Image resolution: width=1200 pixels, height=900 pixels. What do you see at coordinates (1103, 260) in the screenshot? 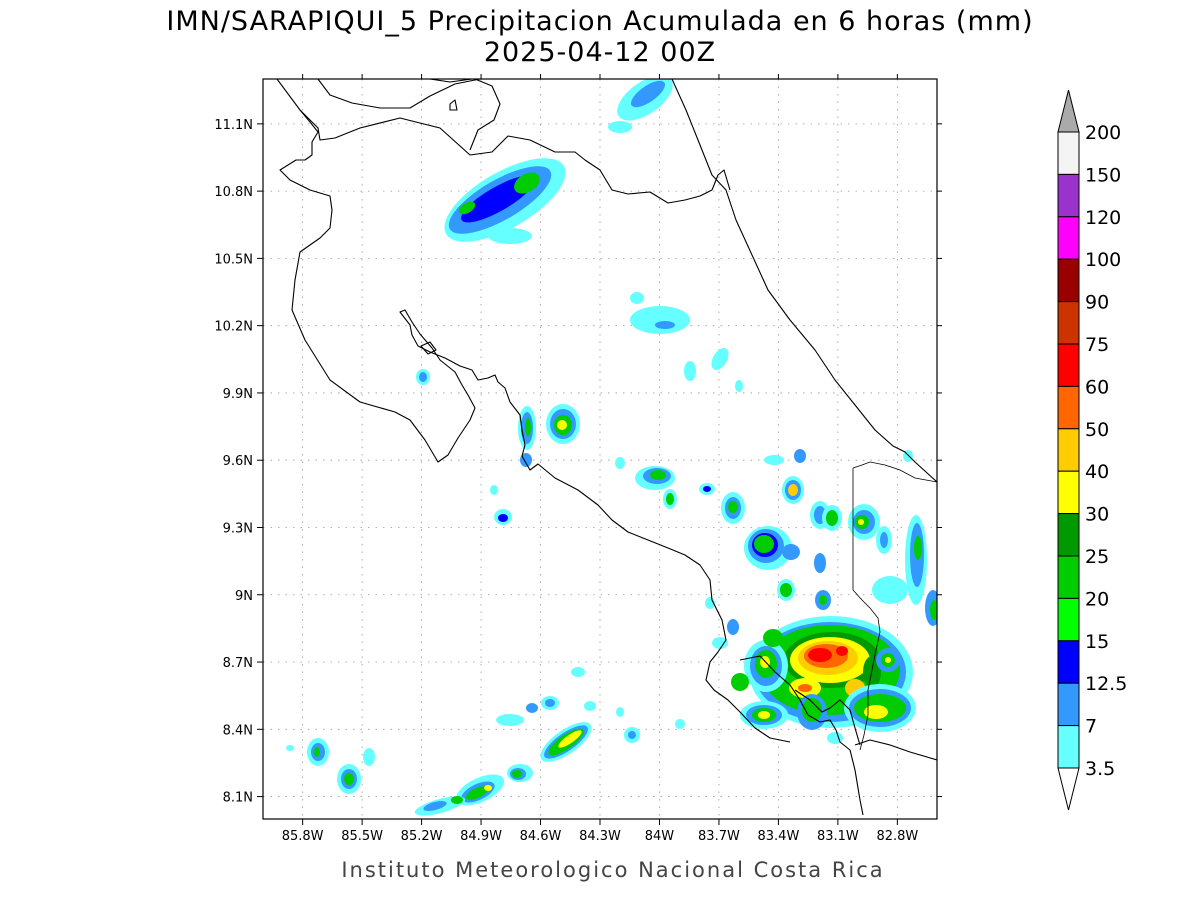
I see `colorbar-level-label: 100` at bounding box center [1103, 260].